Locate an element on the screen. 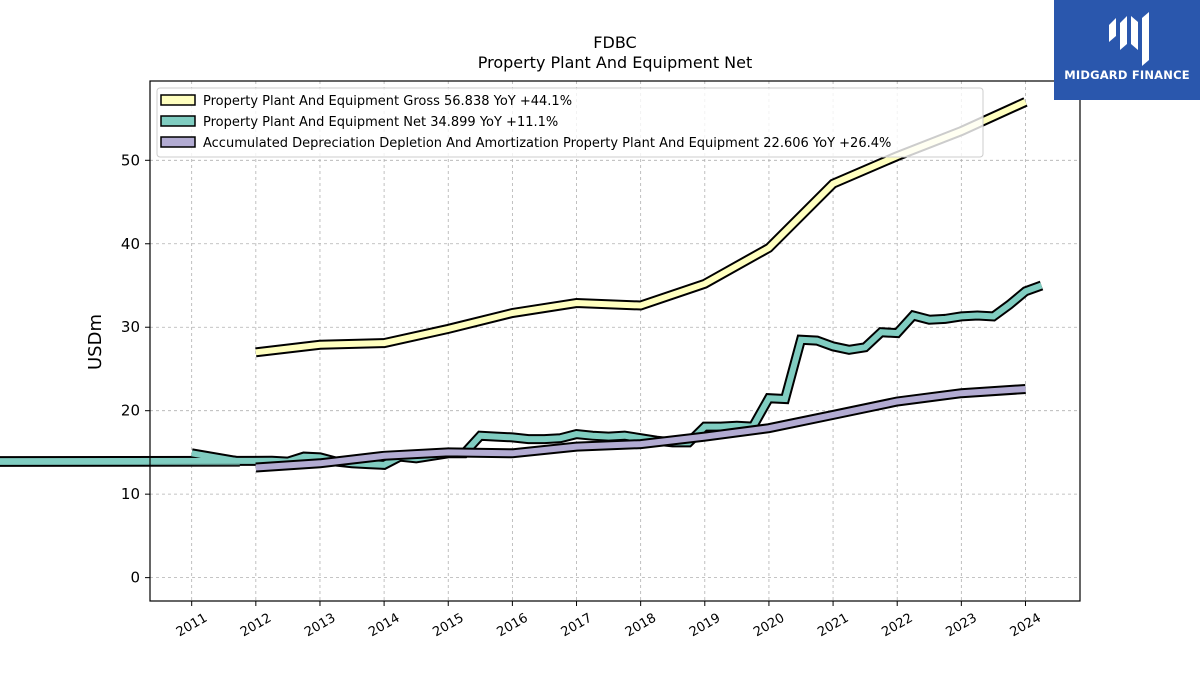 This screenshot has height=675, width=1200. y-tick-label: 0 is located at coordinates (135, 578).